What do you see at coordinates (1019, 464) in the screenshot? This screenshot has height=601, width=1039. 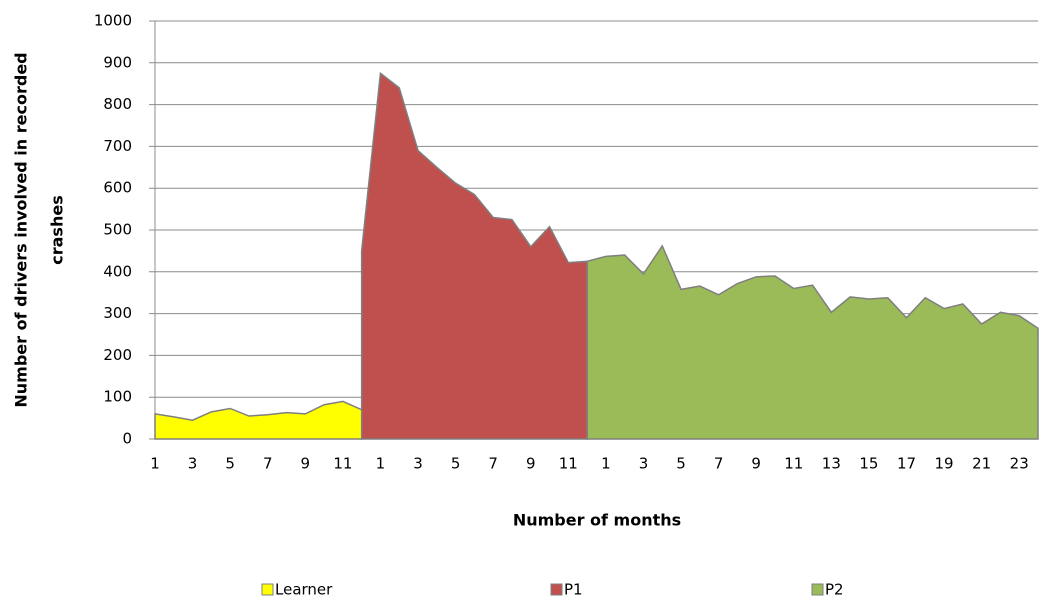 I see `x-tick-label: 23` at bounding box center [1019, 464].